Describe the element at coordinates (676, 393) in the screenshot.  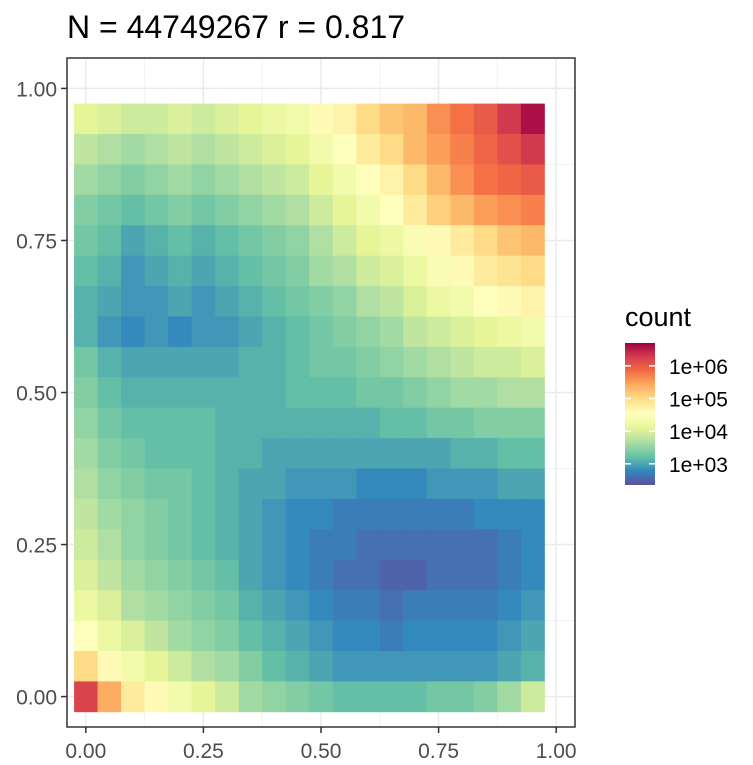
I see `legend: count 1e+06 1e+05 1e+04 1e+03` at that location.